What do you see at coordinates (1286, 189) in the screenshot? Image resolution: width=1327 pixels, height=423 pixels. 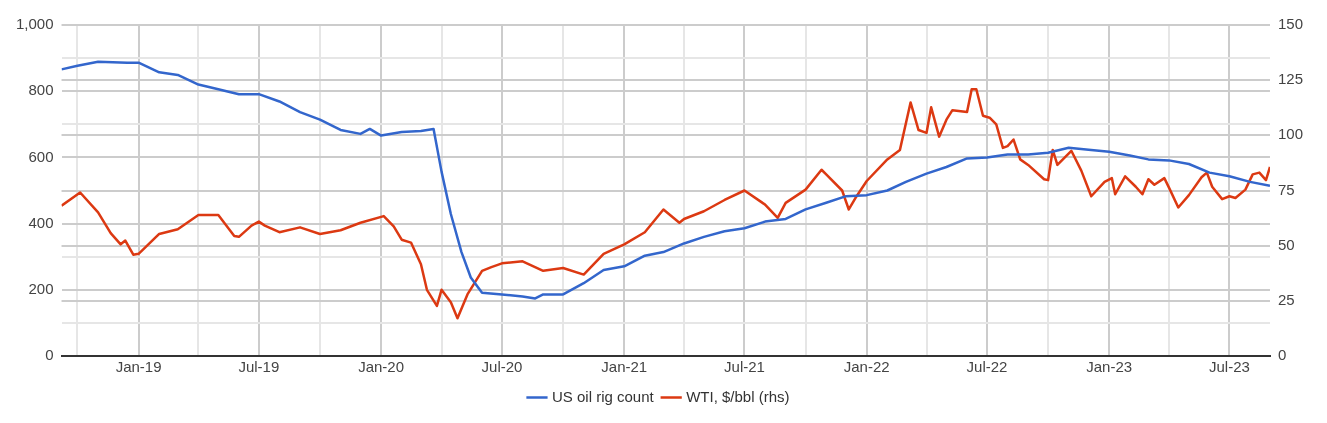 I see `y2-tick-label: 75` at bounding box center [1286, 189].